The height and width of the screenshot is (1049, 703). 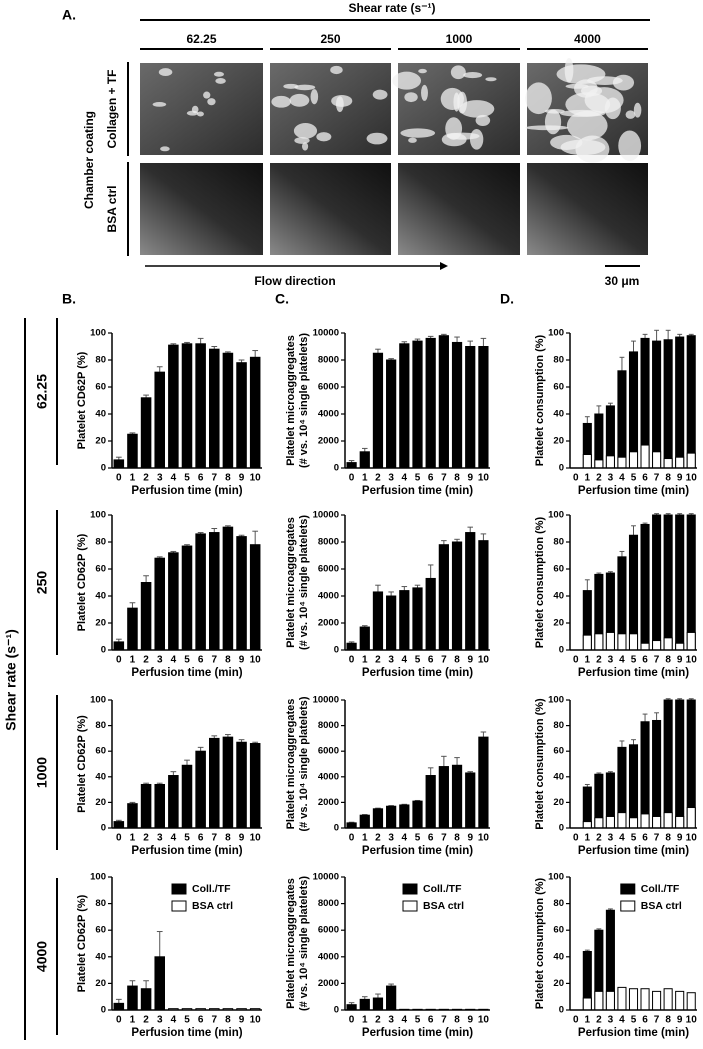 What do you see at coordinates (291, 764) in the screenshot?
I see `y-axis-label: Platelet microaggregates` at bounding box center [291, 764].